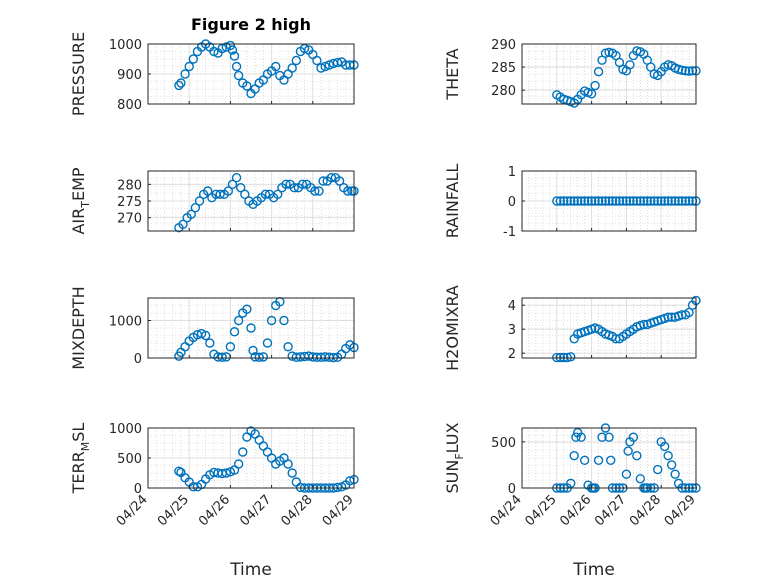 This screenshot has height=583, width=778. I want to click on y-tick-label: 290, so click(503, 45).